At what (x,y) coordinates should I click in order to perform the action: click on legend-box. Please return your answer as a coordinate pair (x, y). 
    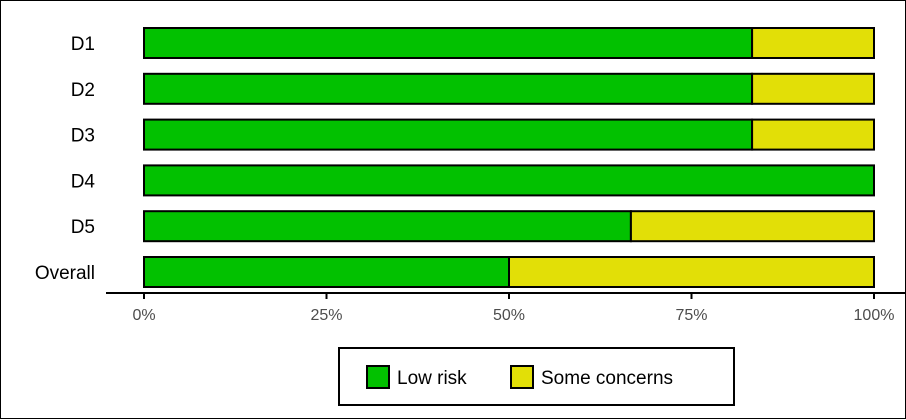
    Looking at the image, I should click on (536, 376).